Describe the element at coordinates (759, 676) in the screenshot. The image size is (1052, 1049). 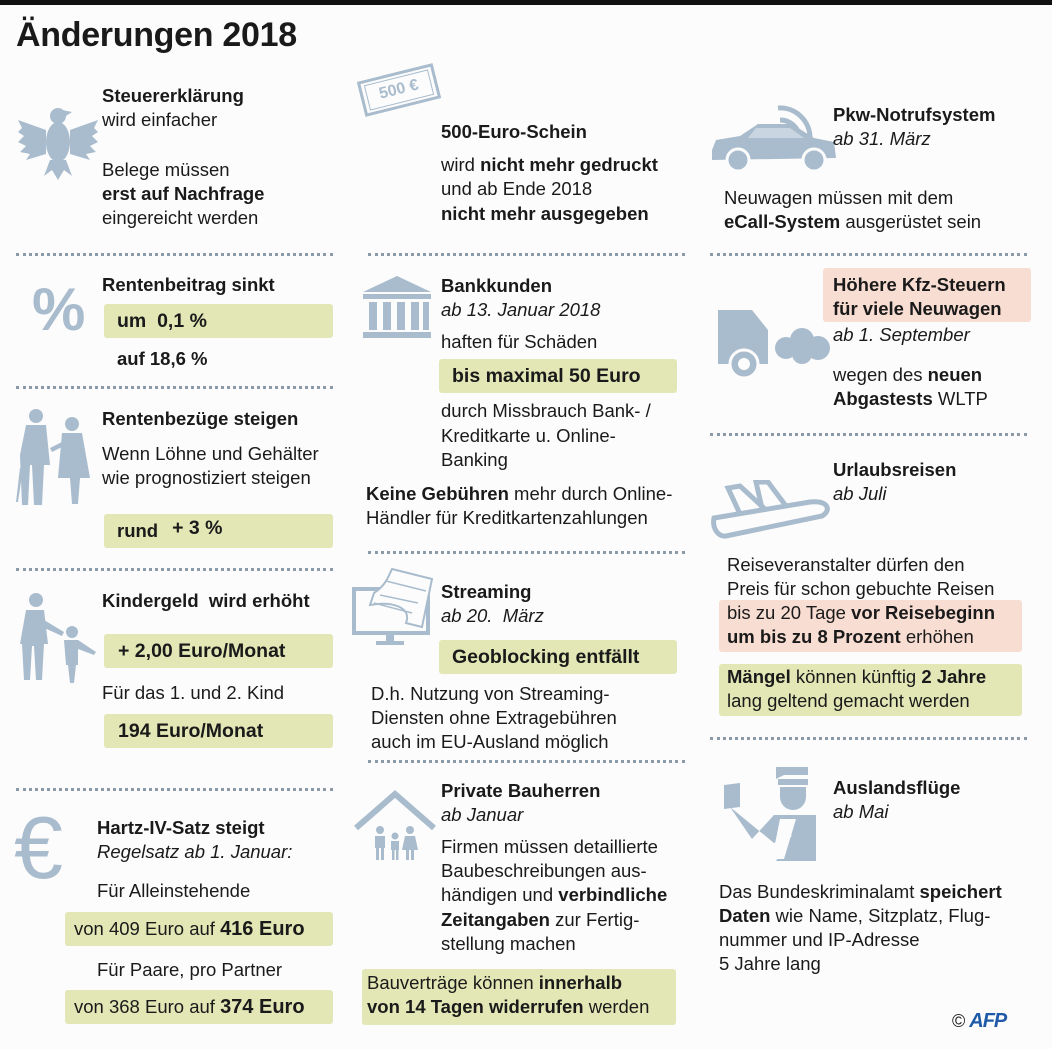
I see `urlaub-g1-bold: Mängel` at that location.